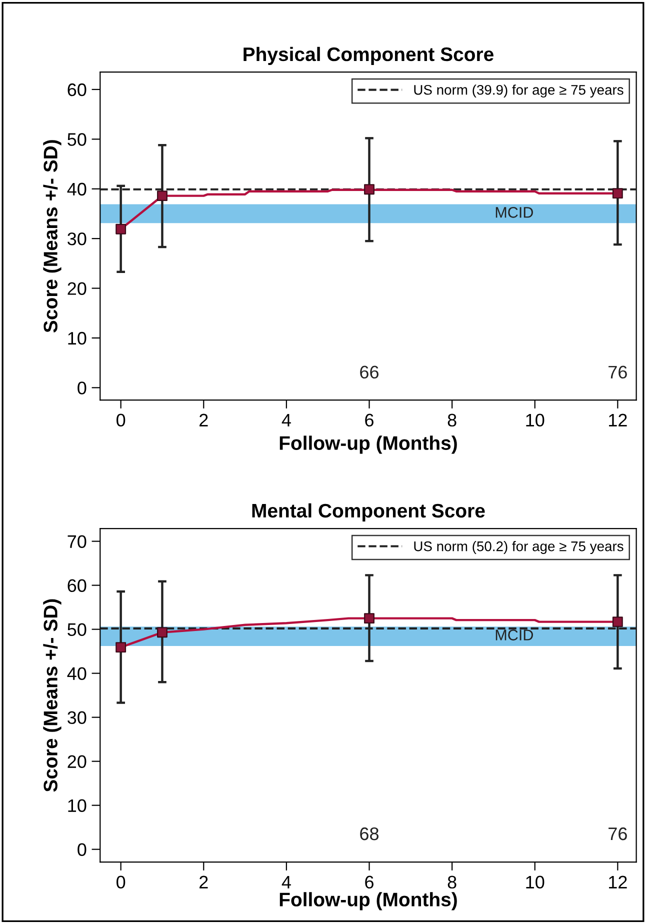  I want to click on annotation: 66, so click(369, 372).